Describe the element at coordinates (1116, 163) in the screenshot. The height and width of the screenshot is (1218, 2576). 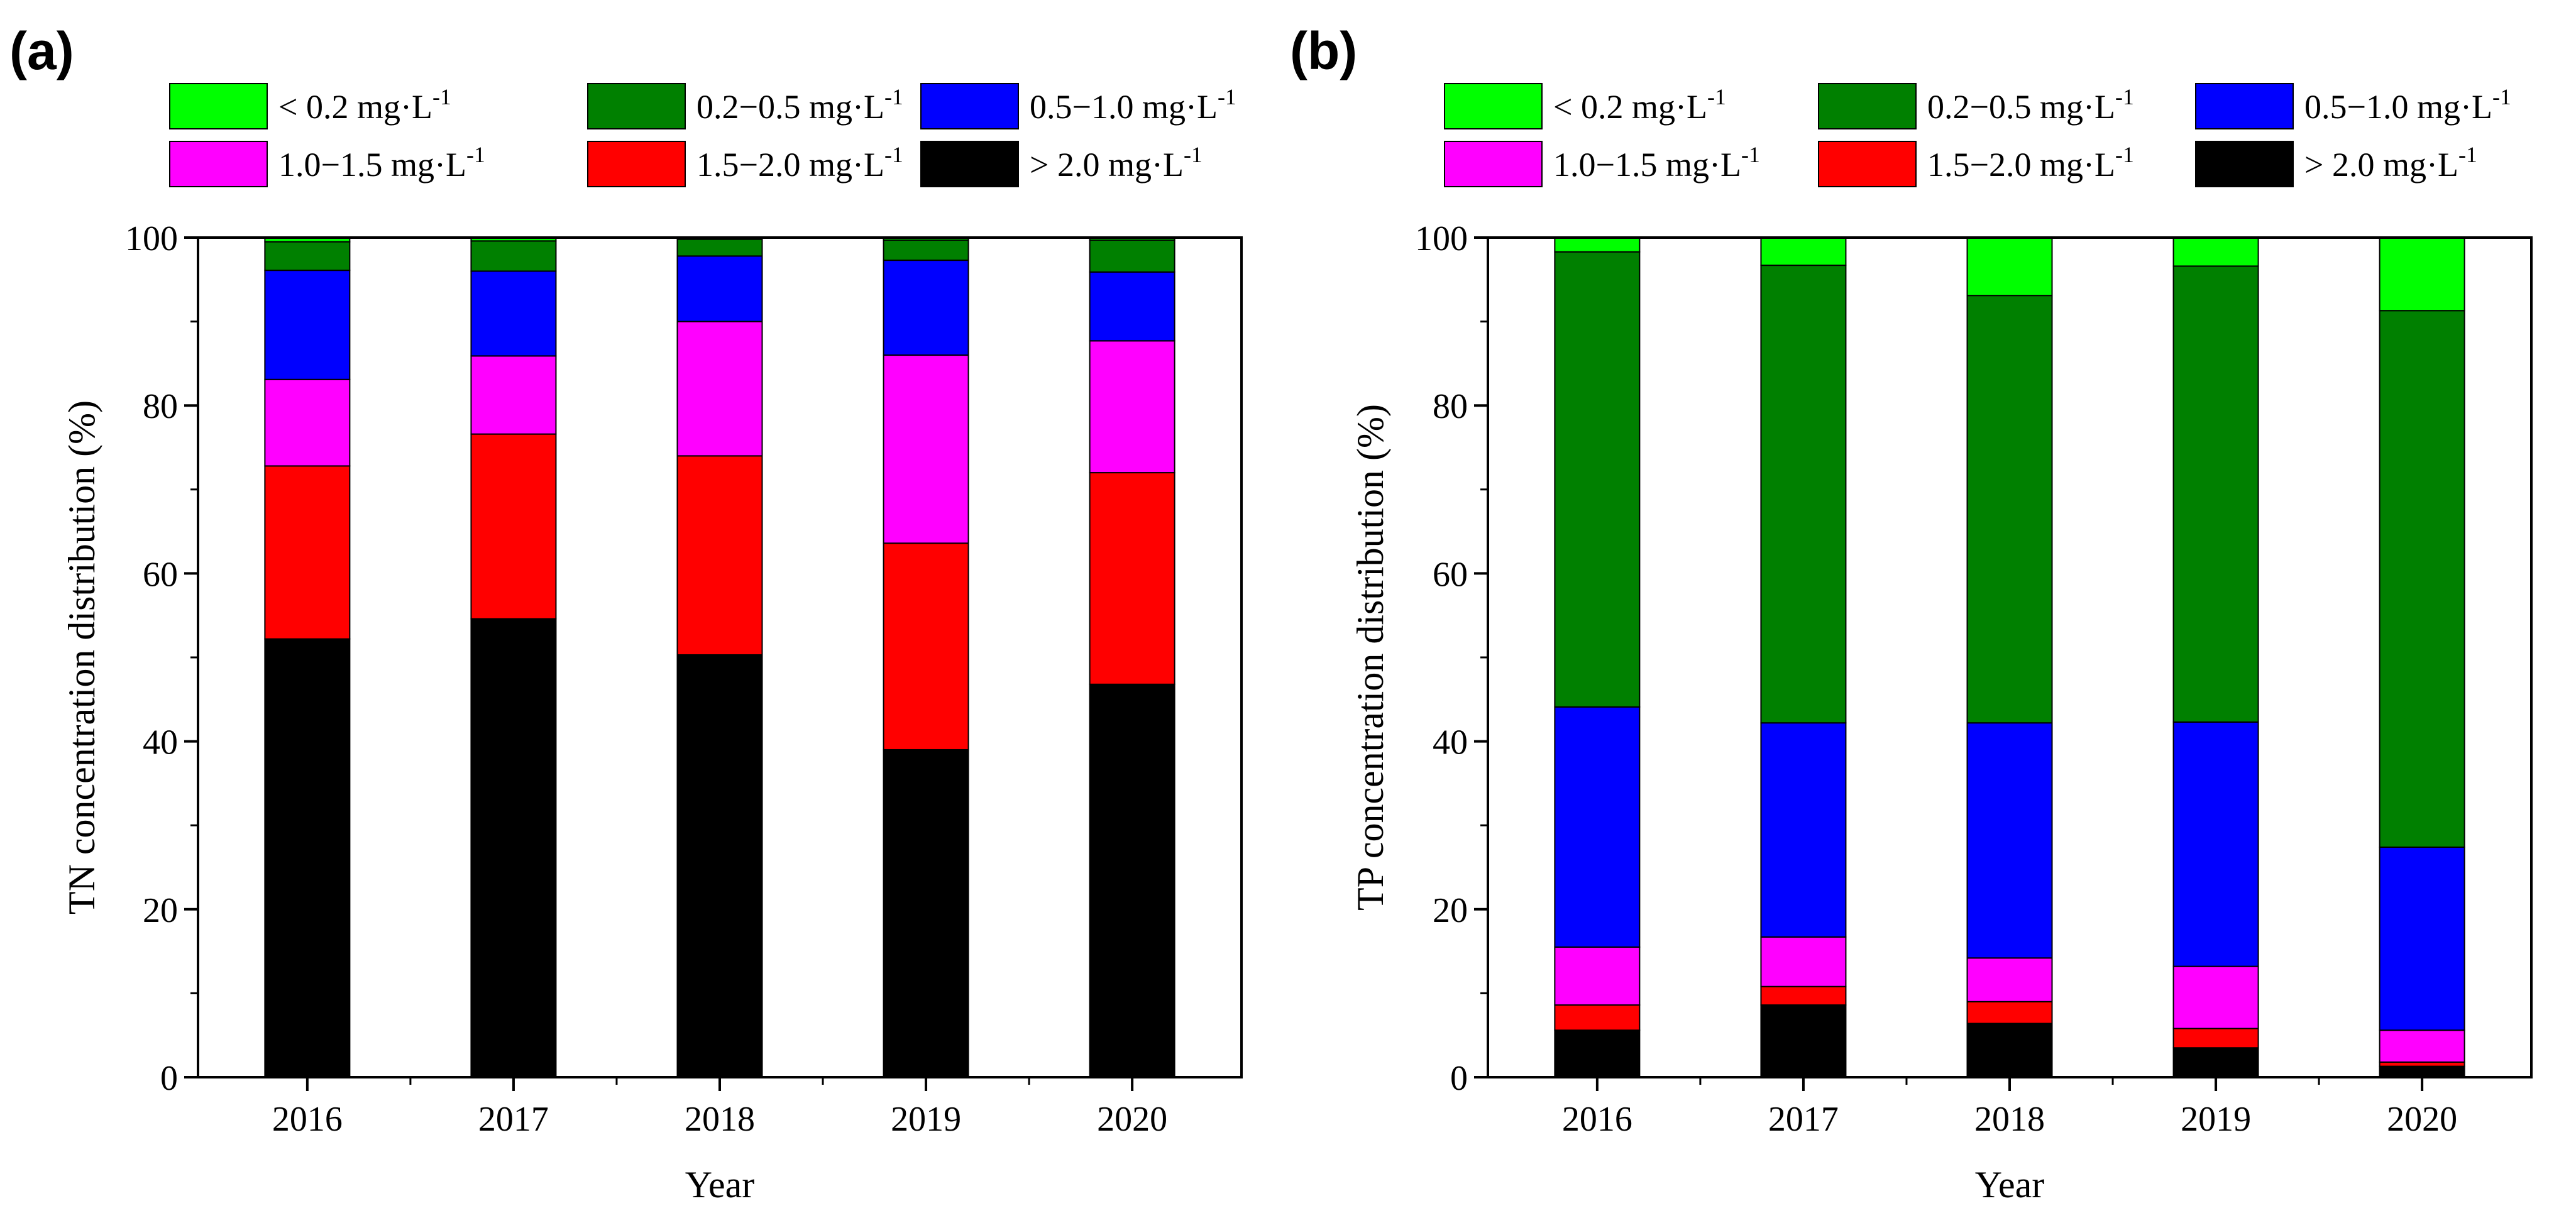
I see `legend-label: > 2.0 mg·L-1` at that location.